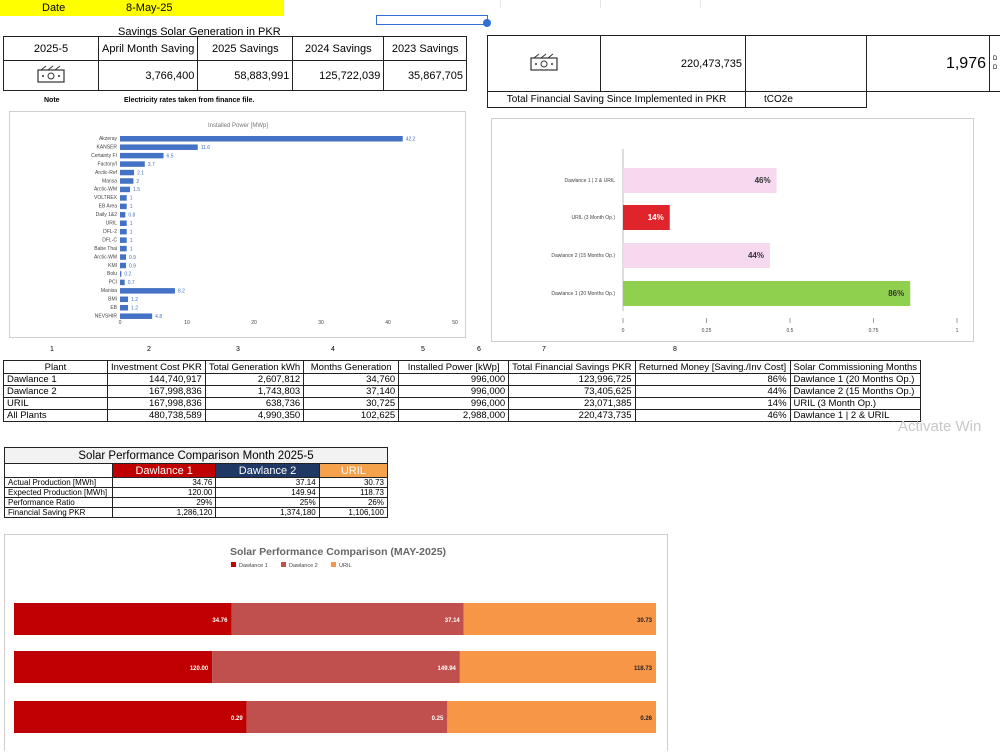  I want to click on plant-cell: 37,140, so click(351, 392).